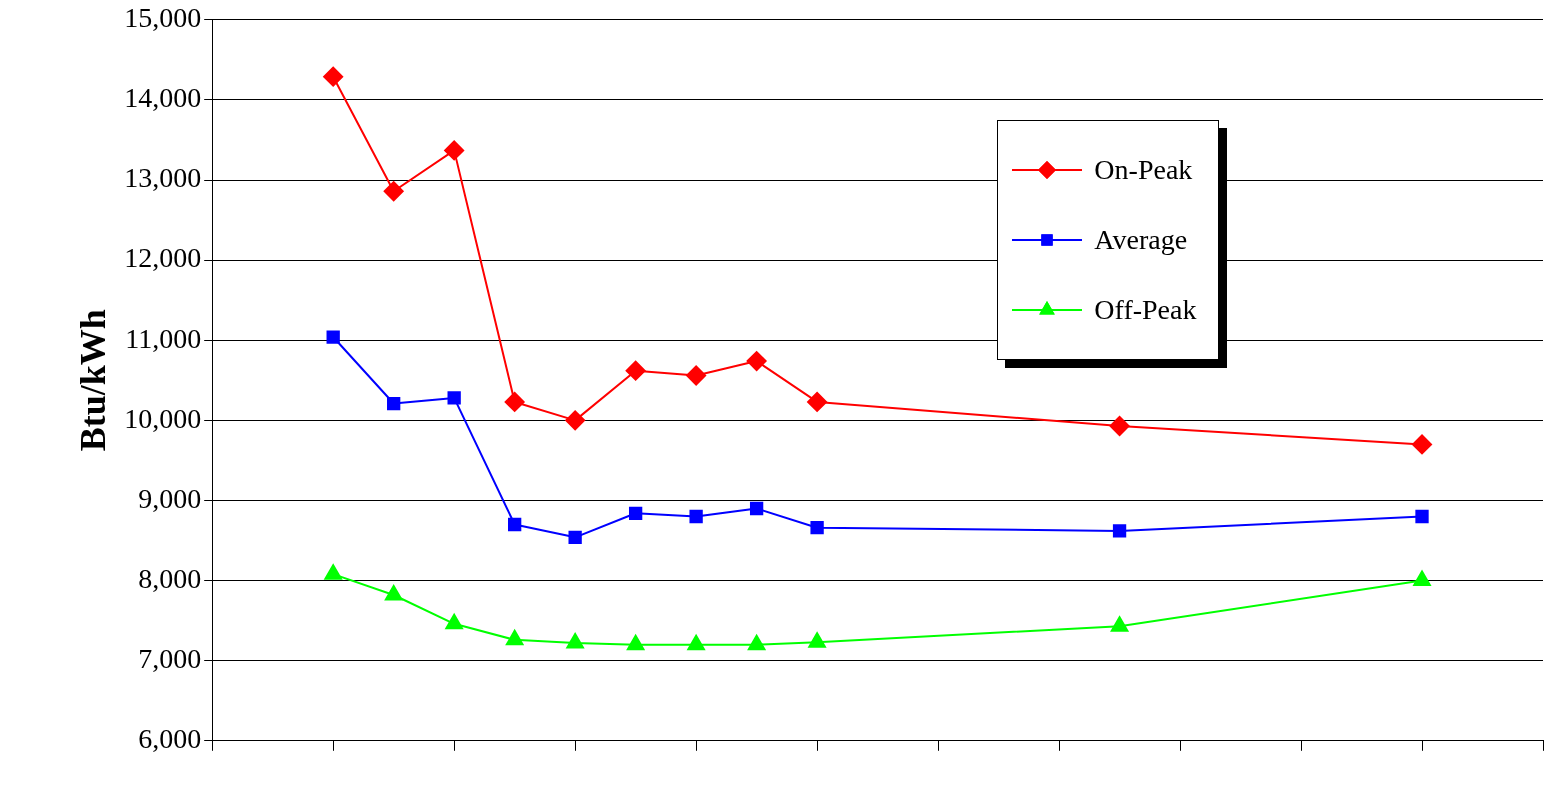 Image resolution: width=1554 pixels, height=796 pixels. What do you see at coordinates (170, 739) in the screenshot?
I see `y-tick-label: 6,000` at bounding box center [170, 739].